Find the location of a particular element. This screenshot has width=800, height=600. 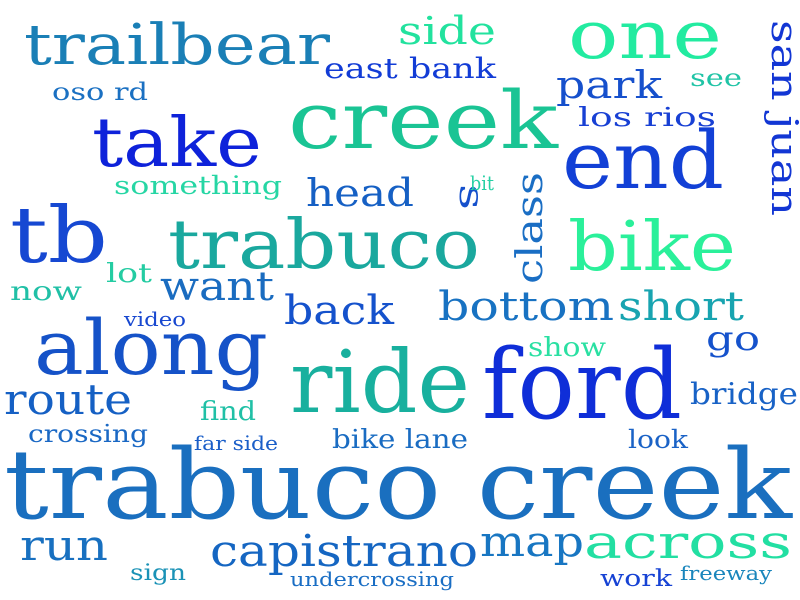

word-bridge: bridge is located at coordinates (744, 394).